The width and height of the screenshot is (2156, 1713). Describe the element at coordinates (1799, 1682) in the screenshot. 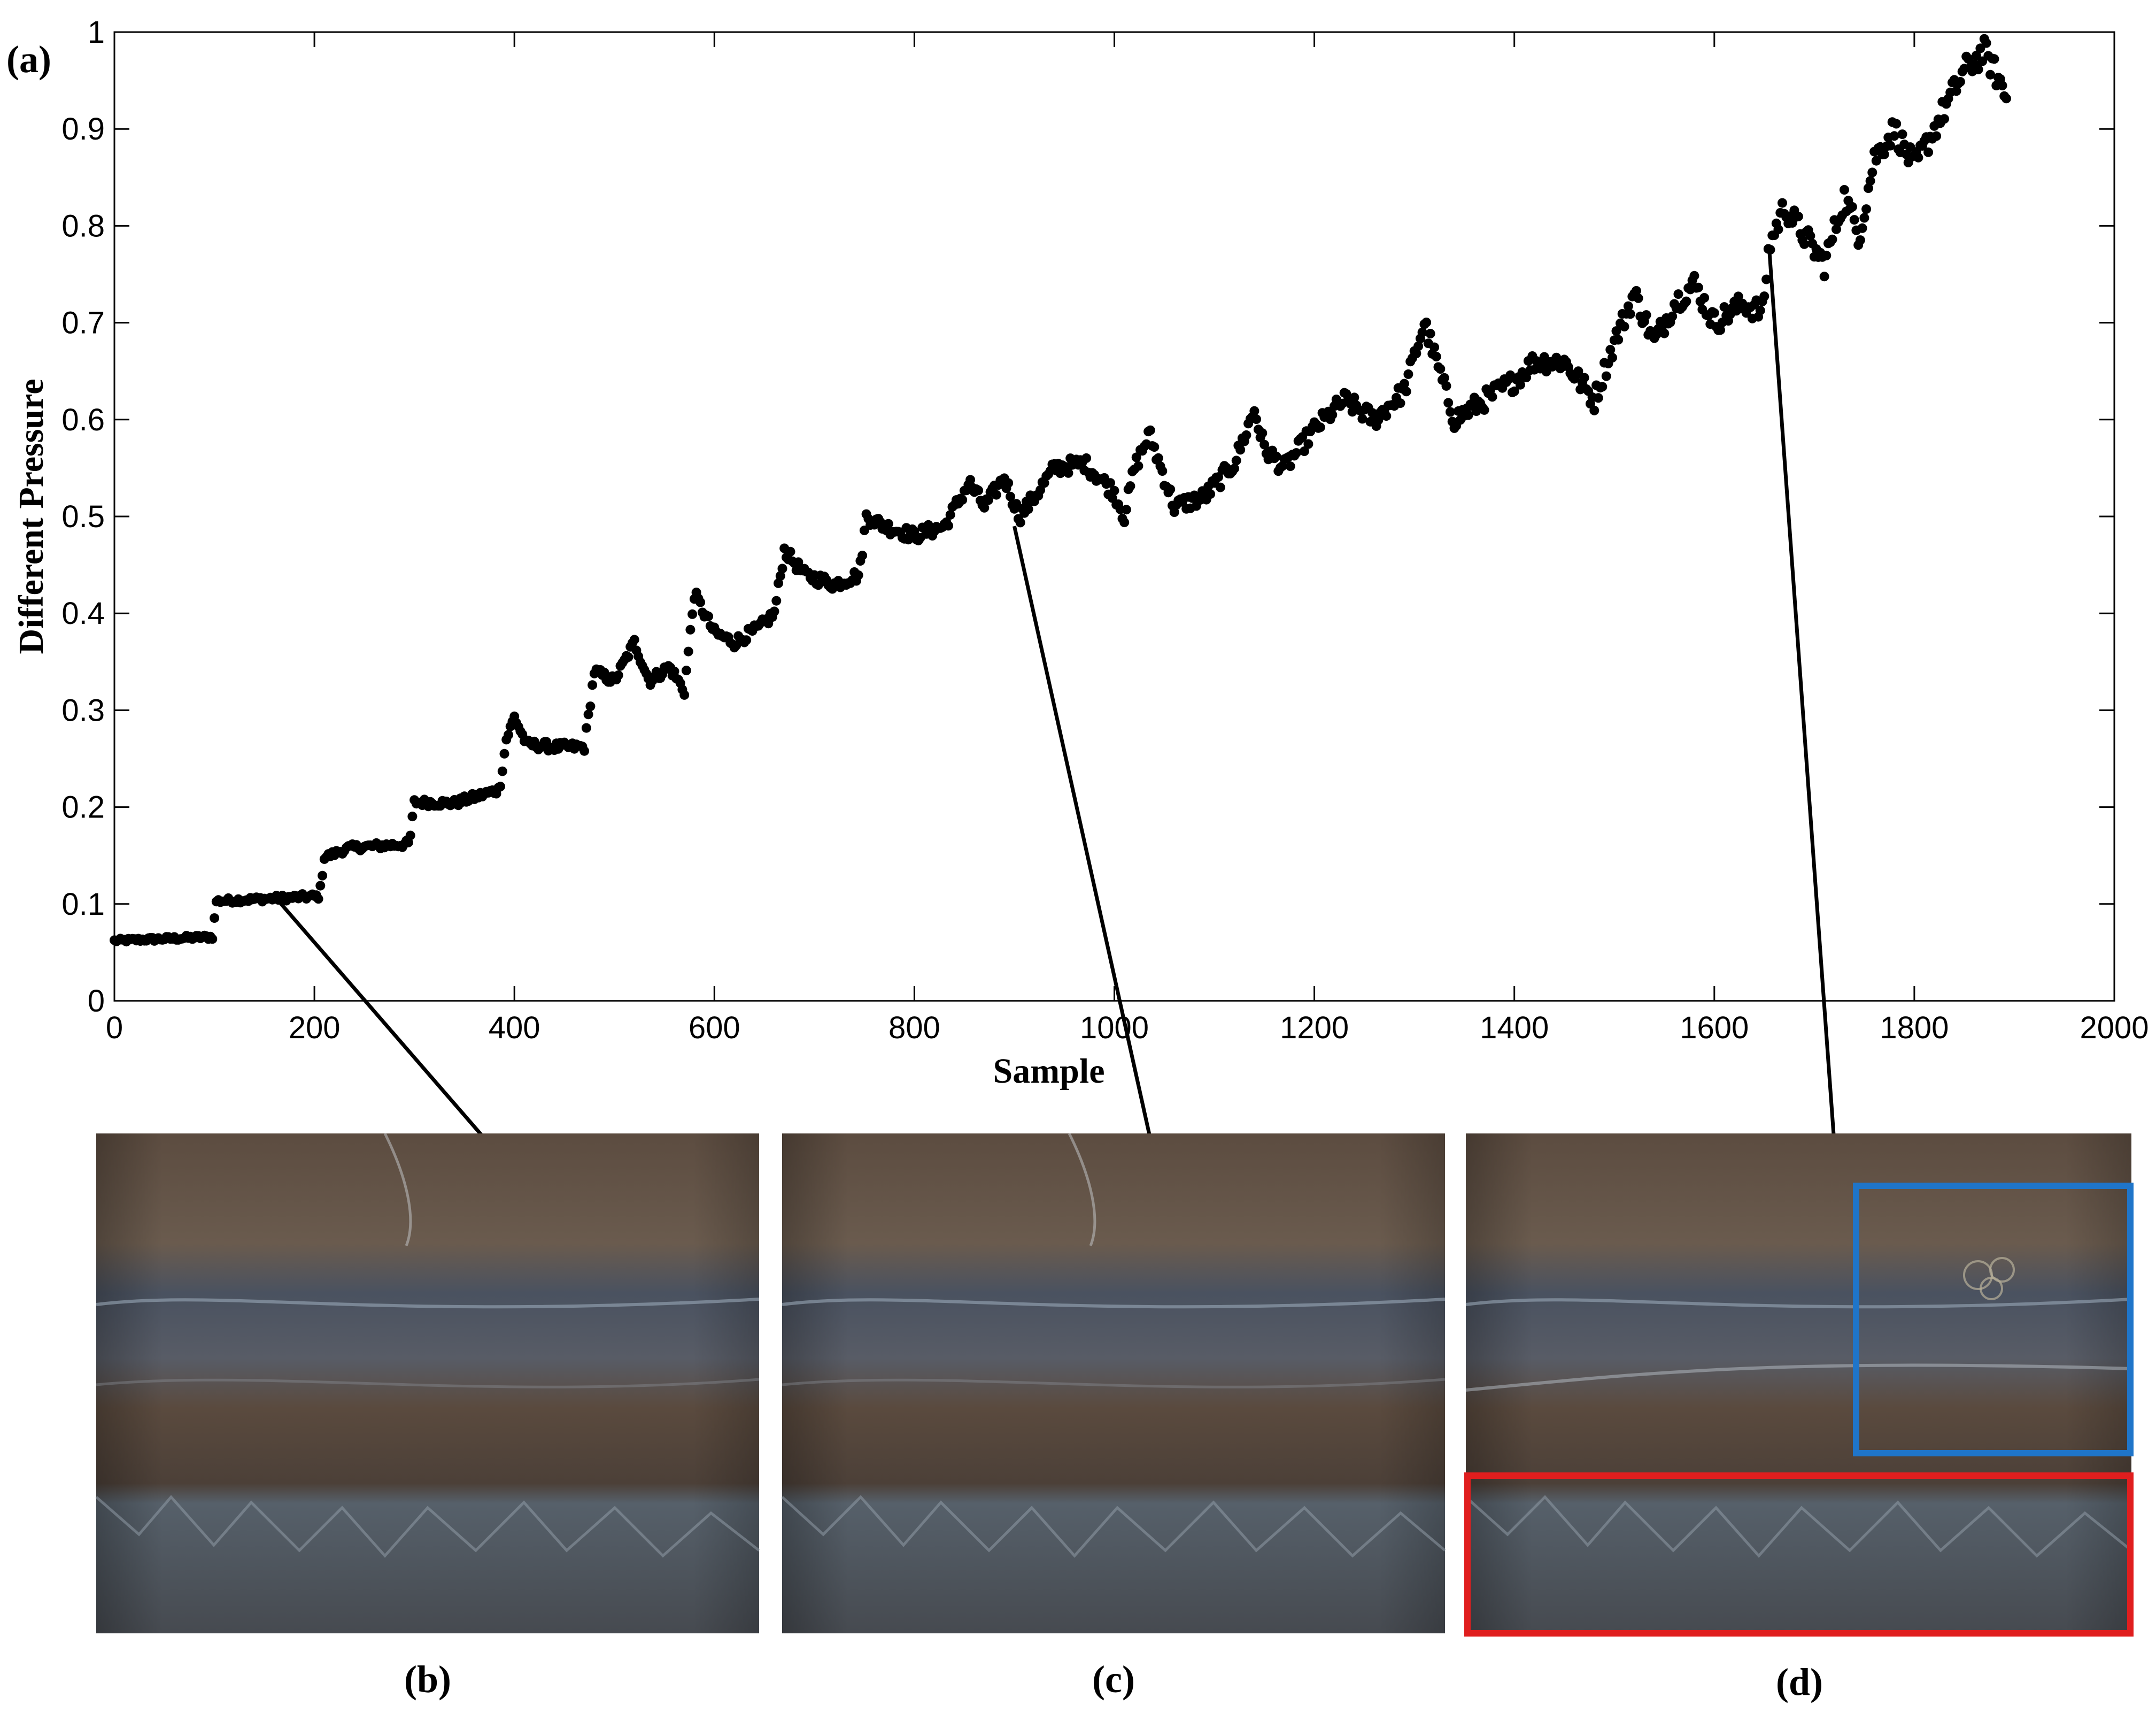

I see `photo-label-d: (d)` at that location.